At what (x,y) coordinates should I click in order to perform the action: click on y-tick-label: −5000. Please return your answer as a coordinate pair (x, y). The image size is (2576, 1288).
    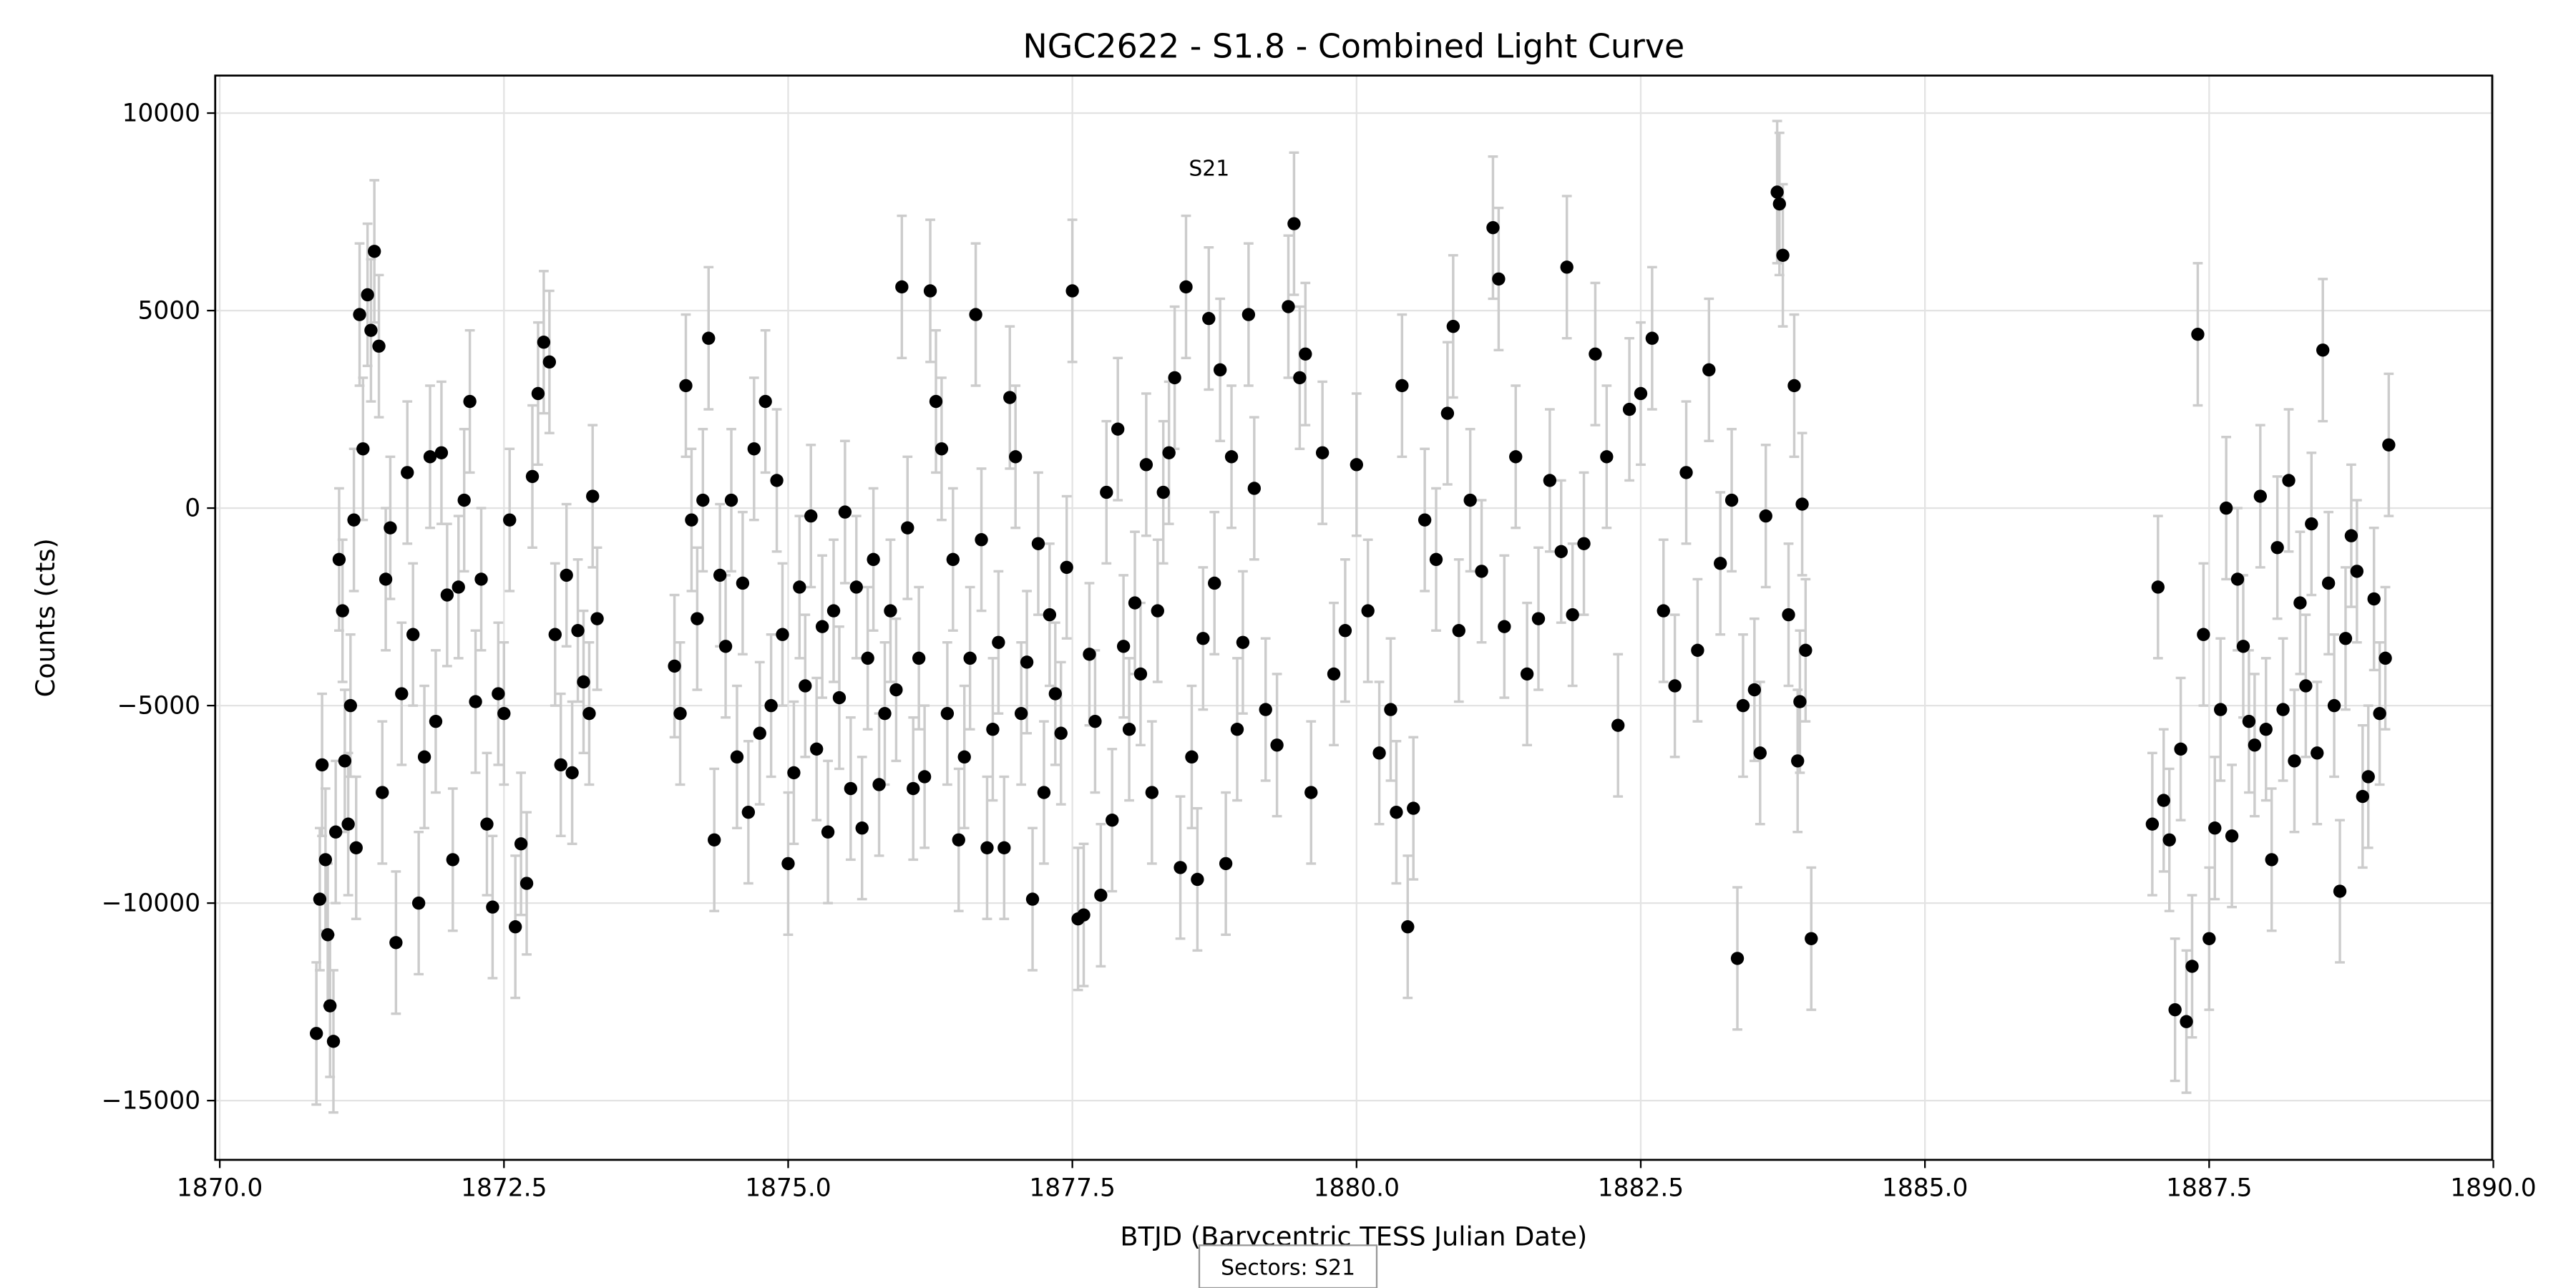
    Looking at the image, I should click on (158, 706).